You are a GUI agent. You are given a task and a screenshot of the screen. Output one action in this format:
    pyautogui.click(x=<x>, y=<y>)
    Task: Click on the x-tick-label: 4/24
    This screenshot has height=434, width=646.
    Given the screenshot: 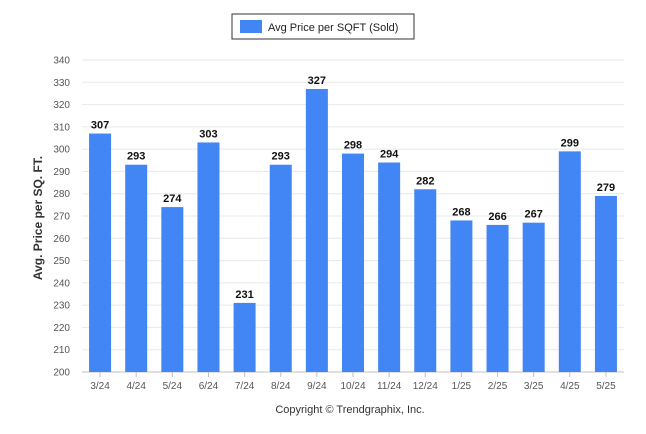 What is the action you would take?
    pyautogui.click(x=136, y=386)
    